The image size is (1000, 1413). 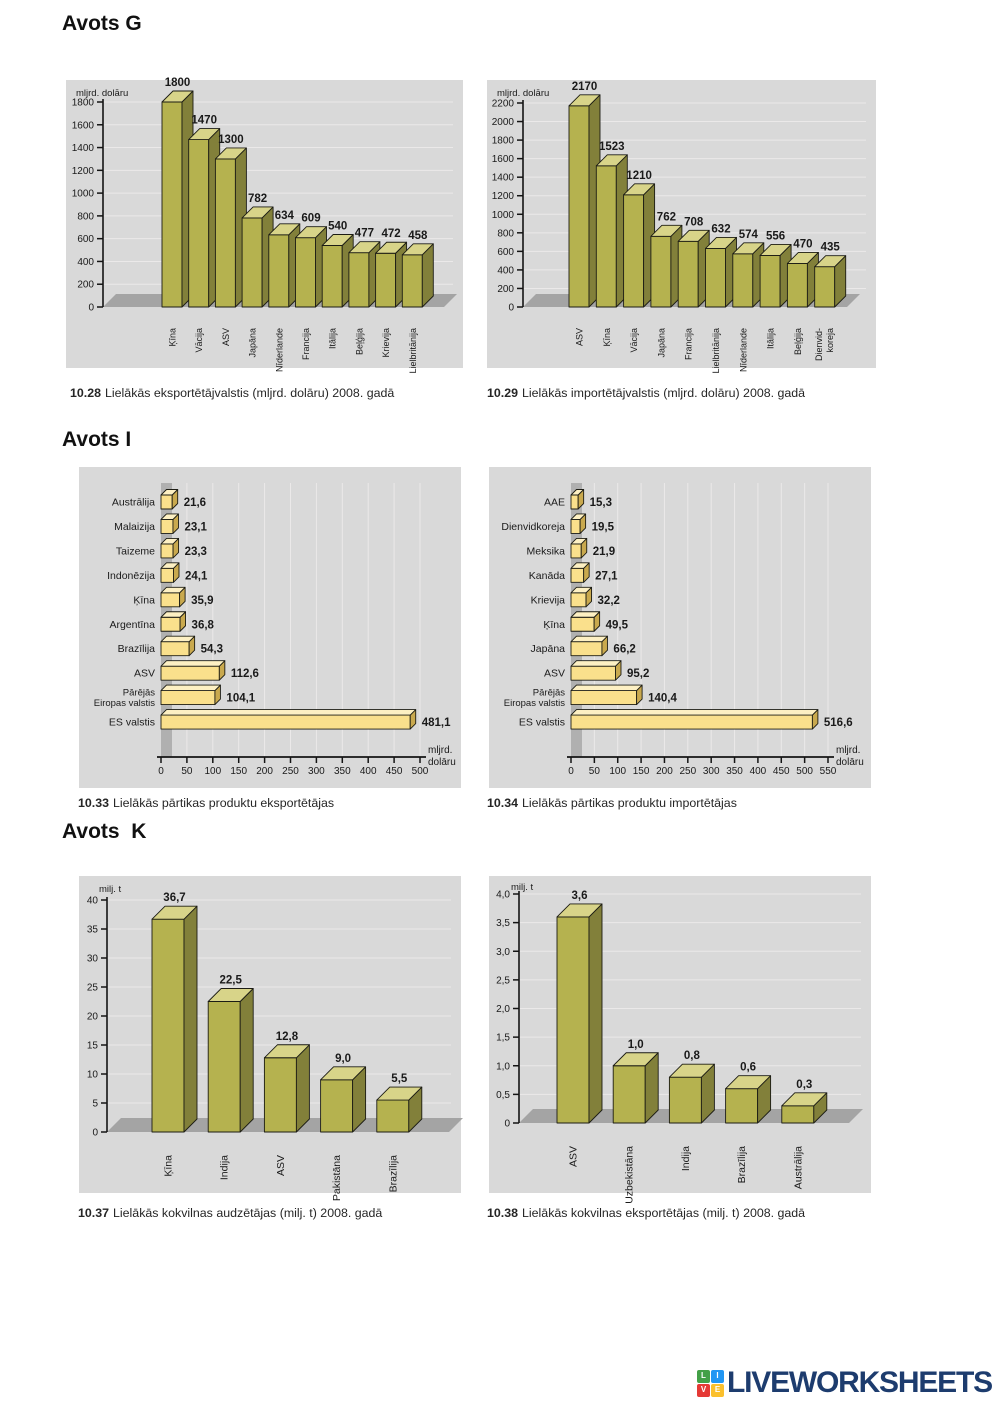 I want to click on unit-label: mljrd., so click(x=848, y=750).